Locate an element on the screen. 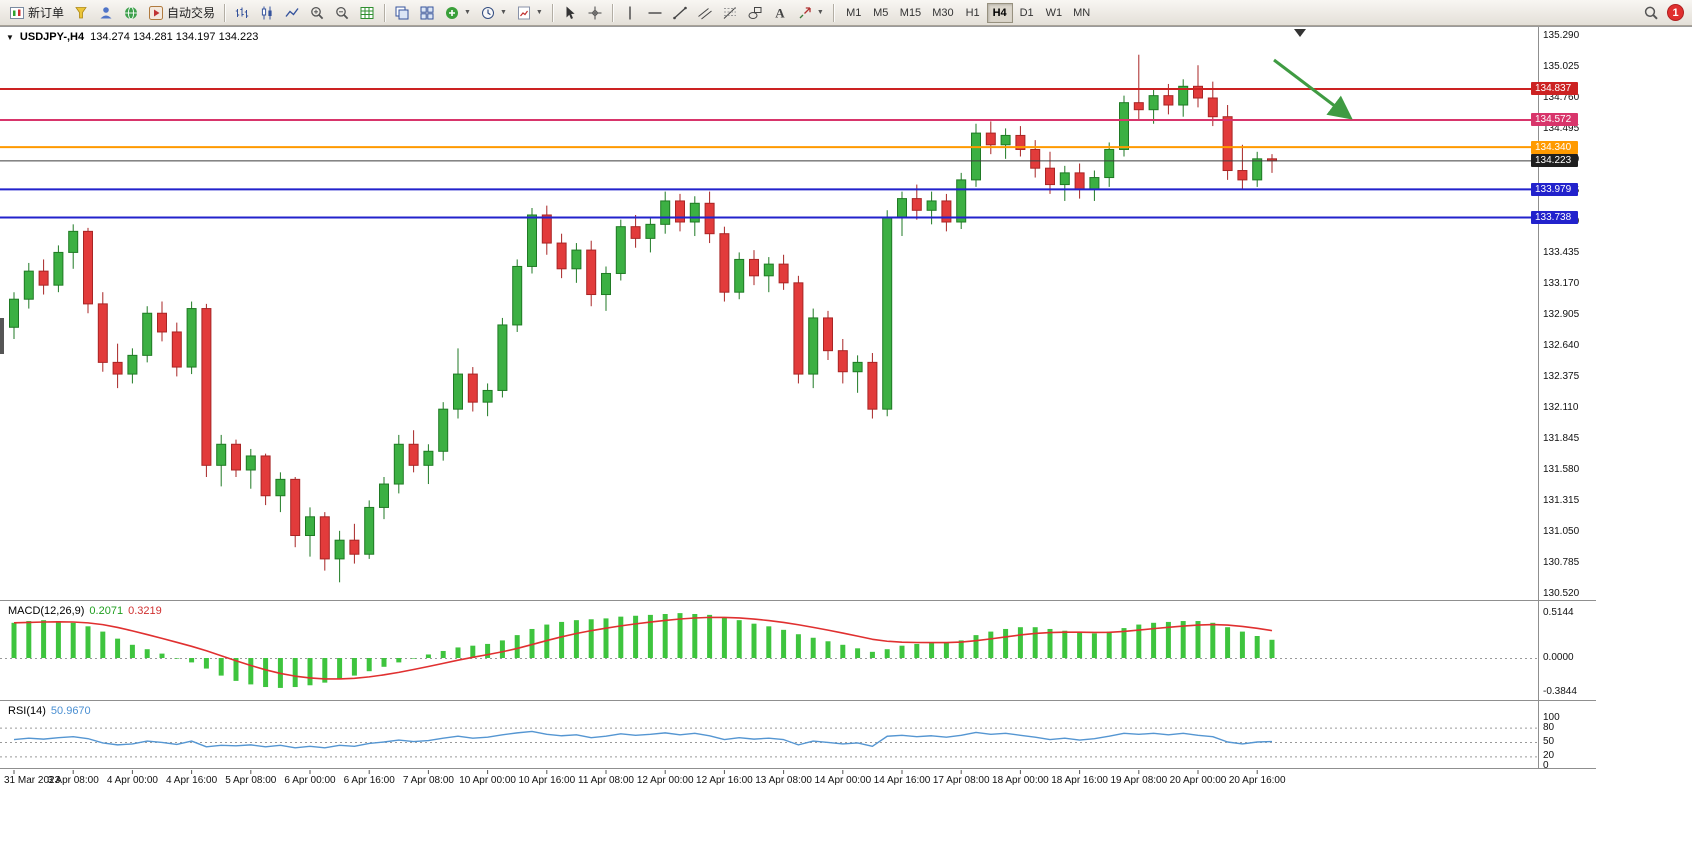  bar-chart-button is located at coordinates (242, 13).